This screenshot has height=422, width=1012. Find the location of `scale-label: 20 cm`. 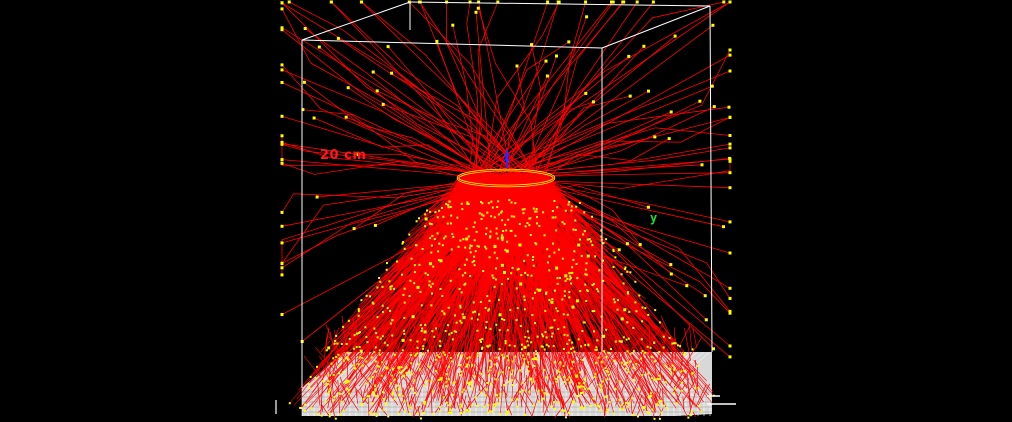

scale-label: 20 cm is located at coordinates (343, 155).